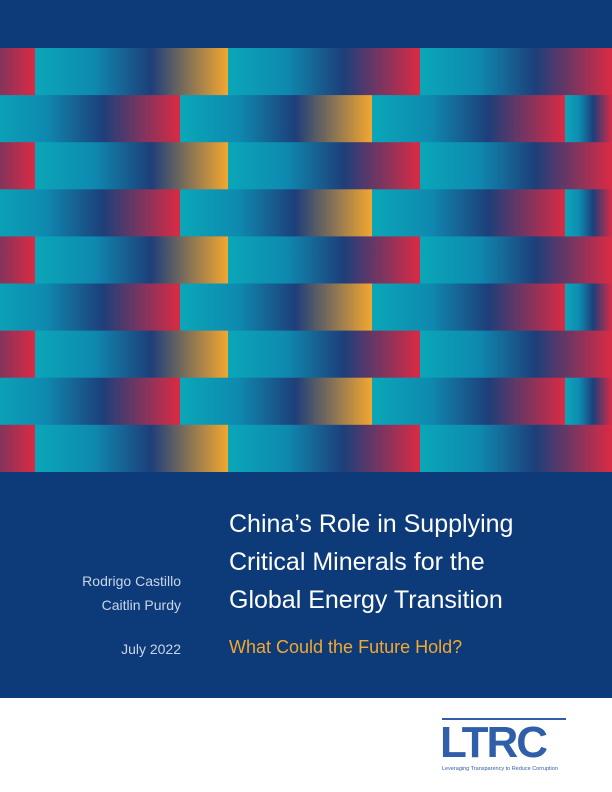  I want to click on author: Caitlin Purdy, so click(141, 605).